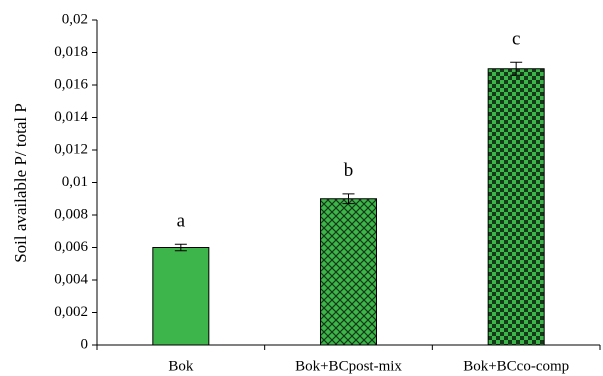  Describe the element at coordinates (516, 366) in the screenshot. I see `x-tick-label: Bok+BCco-comp` at that location.